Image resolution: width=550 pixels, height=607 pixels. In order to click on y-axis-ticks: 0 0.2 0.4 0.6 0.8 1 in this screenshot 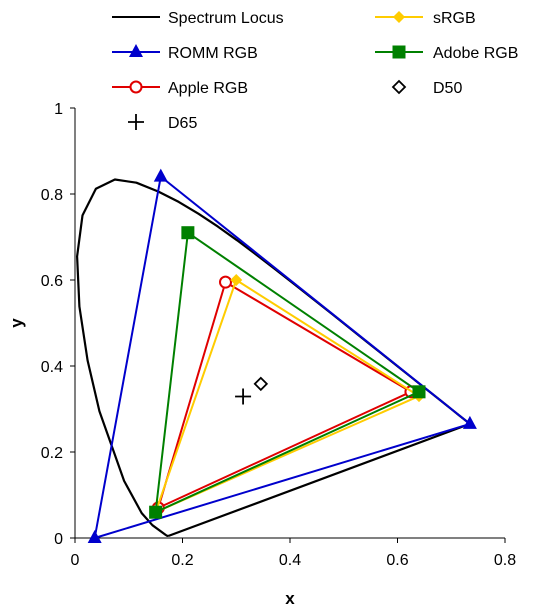, I will do `click(58, 324)`.